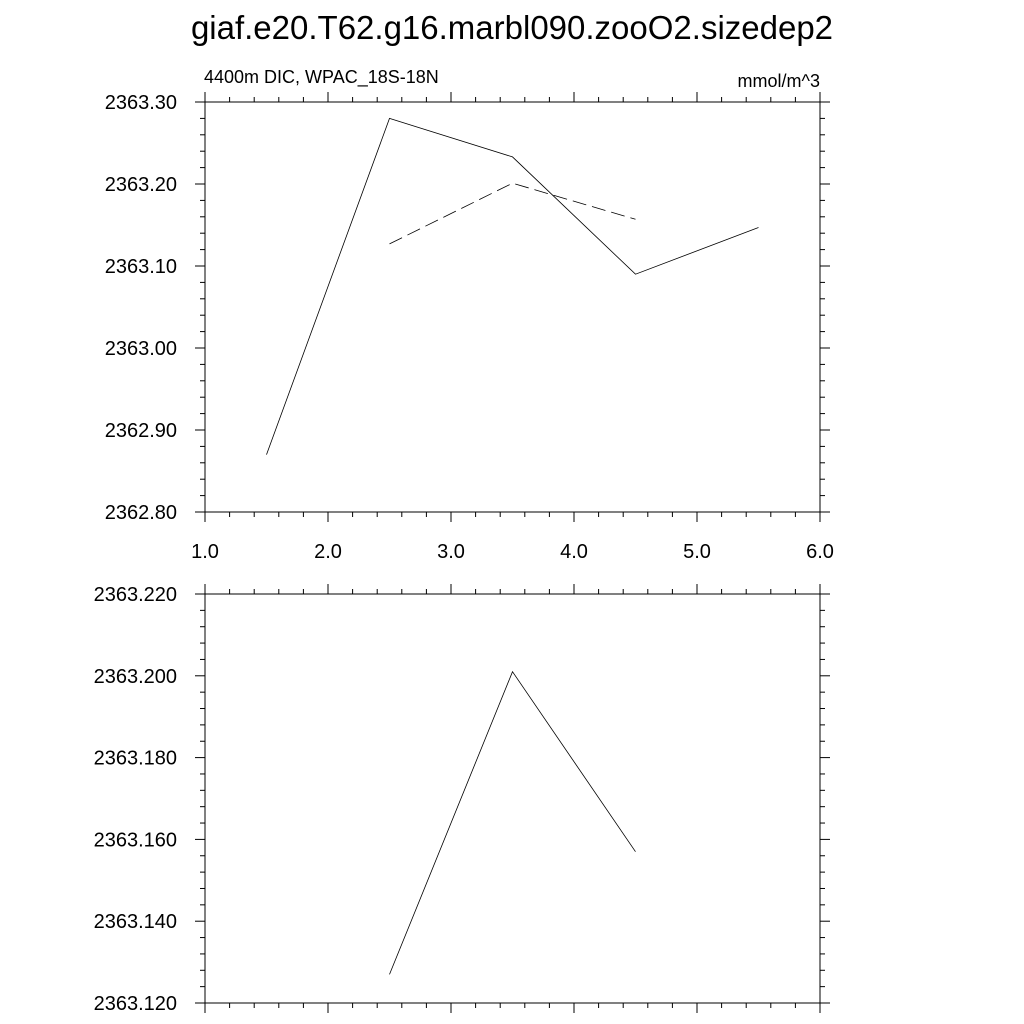 Image resolution: width=1024 pixels, height=1024 pixels. What do you see at coordinates (321, 77) in the screenshot?
I see `variable-region-label: 4400m DIC, WPAC_18S-18N` at bounding box center [321, 77].